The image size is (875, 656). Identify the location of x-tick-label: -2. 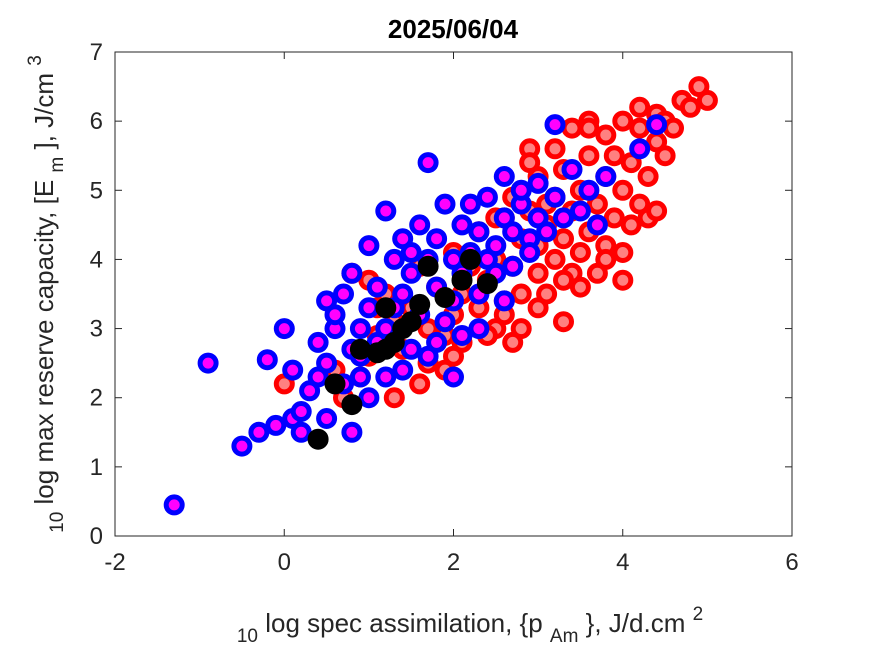
(114, 562).